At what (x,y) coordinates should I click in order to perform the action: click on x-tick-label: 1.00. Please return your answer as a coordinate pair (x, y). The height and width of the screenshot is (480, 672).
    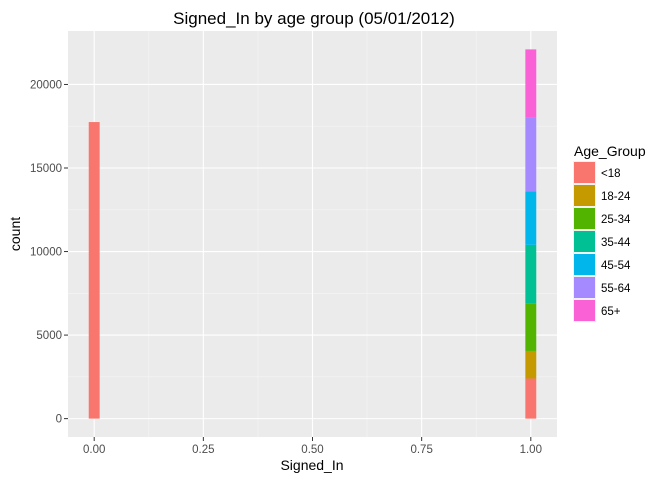
    Looking at the image, I should click on (531, 450).